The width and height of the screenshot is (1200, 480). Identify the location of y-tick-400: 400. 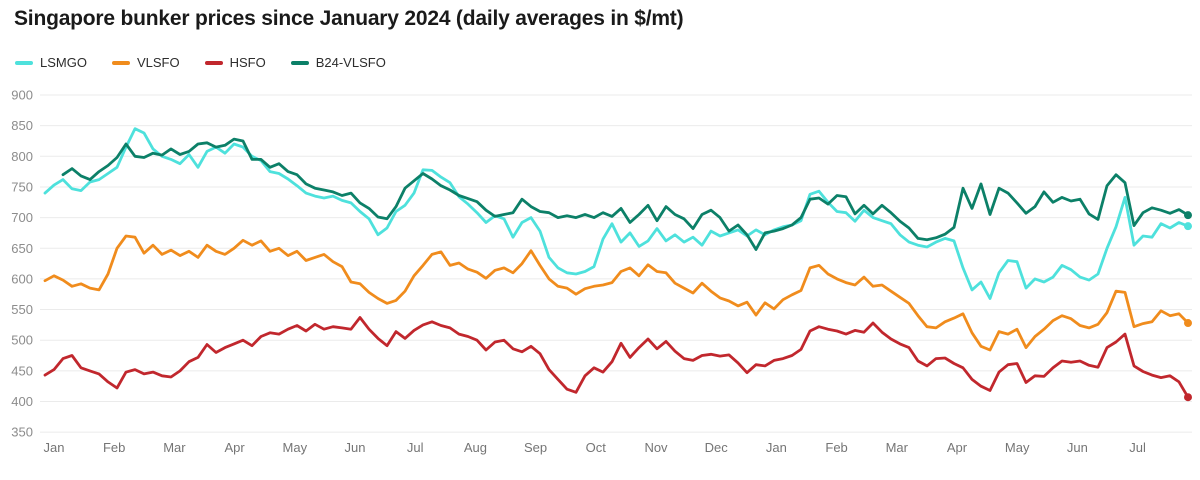
(22, 401).